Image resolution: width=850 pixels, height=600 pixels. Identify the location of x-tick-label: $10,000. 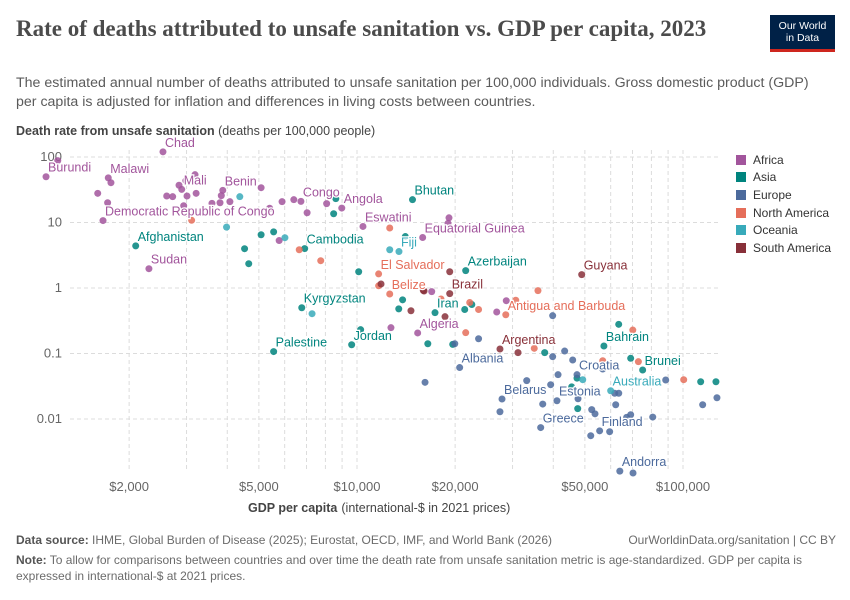
(357, 486).